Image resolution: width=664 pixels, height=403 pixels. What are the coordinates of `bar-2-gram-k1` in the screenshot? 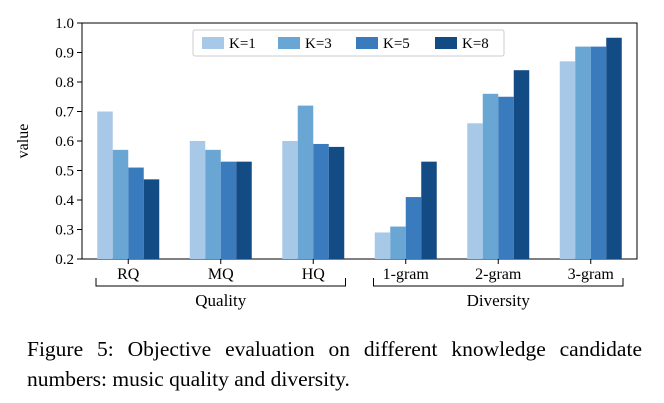 It's located at (475, 191).